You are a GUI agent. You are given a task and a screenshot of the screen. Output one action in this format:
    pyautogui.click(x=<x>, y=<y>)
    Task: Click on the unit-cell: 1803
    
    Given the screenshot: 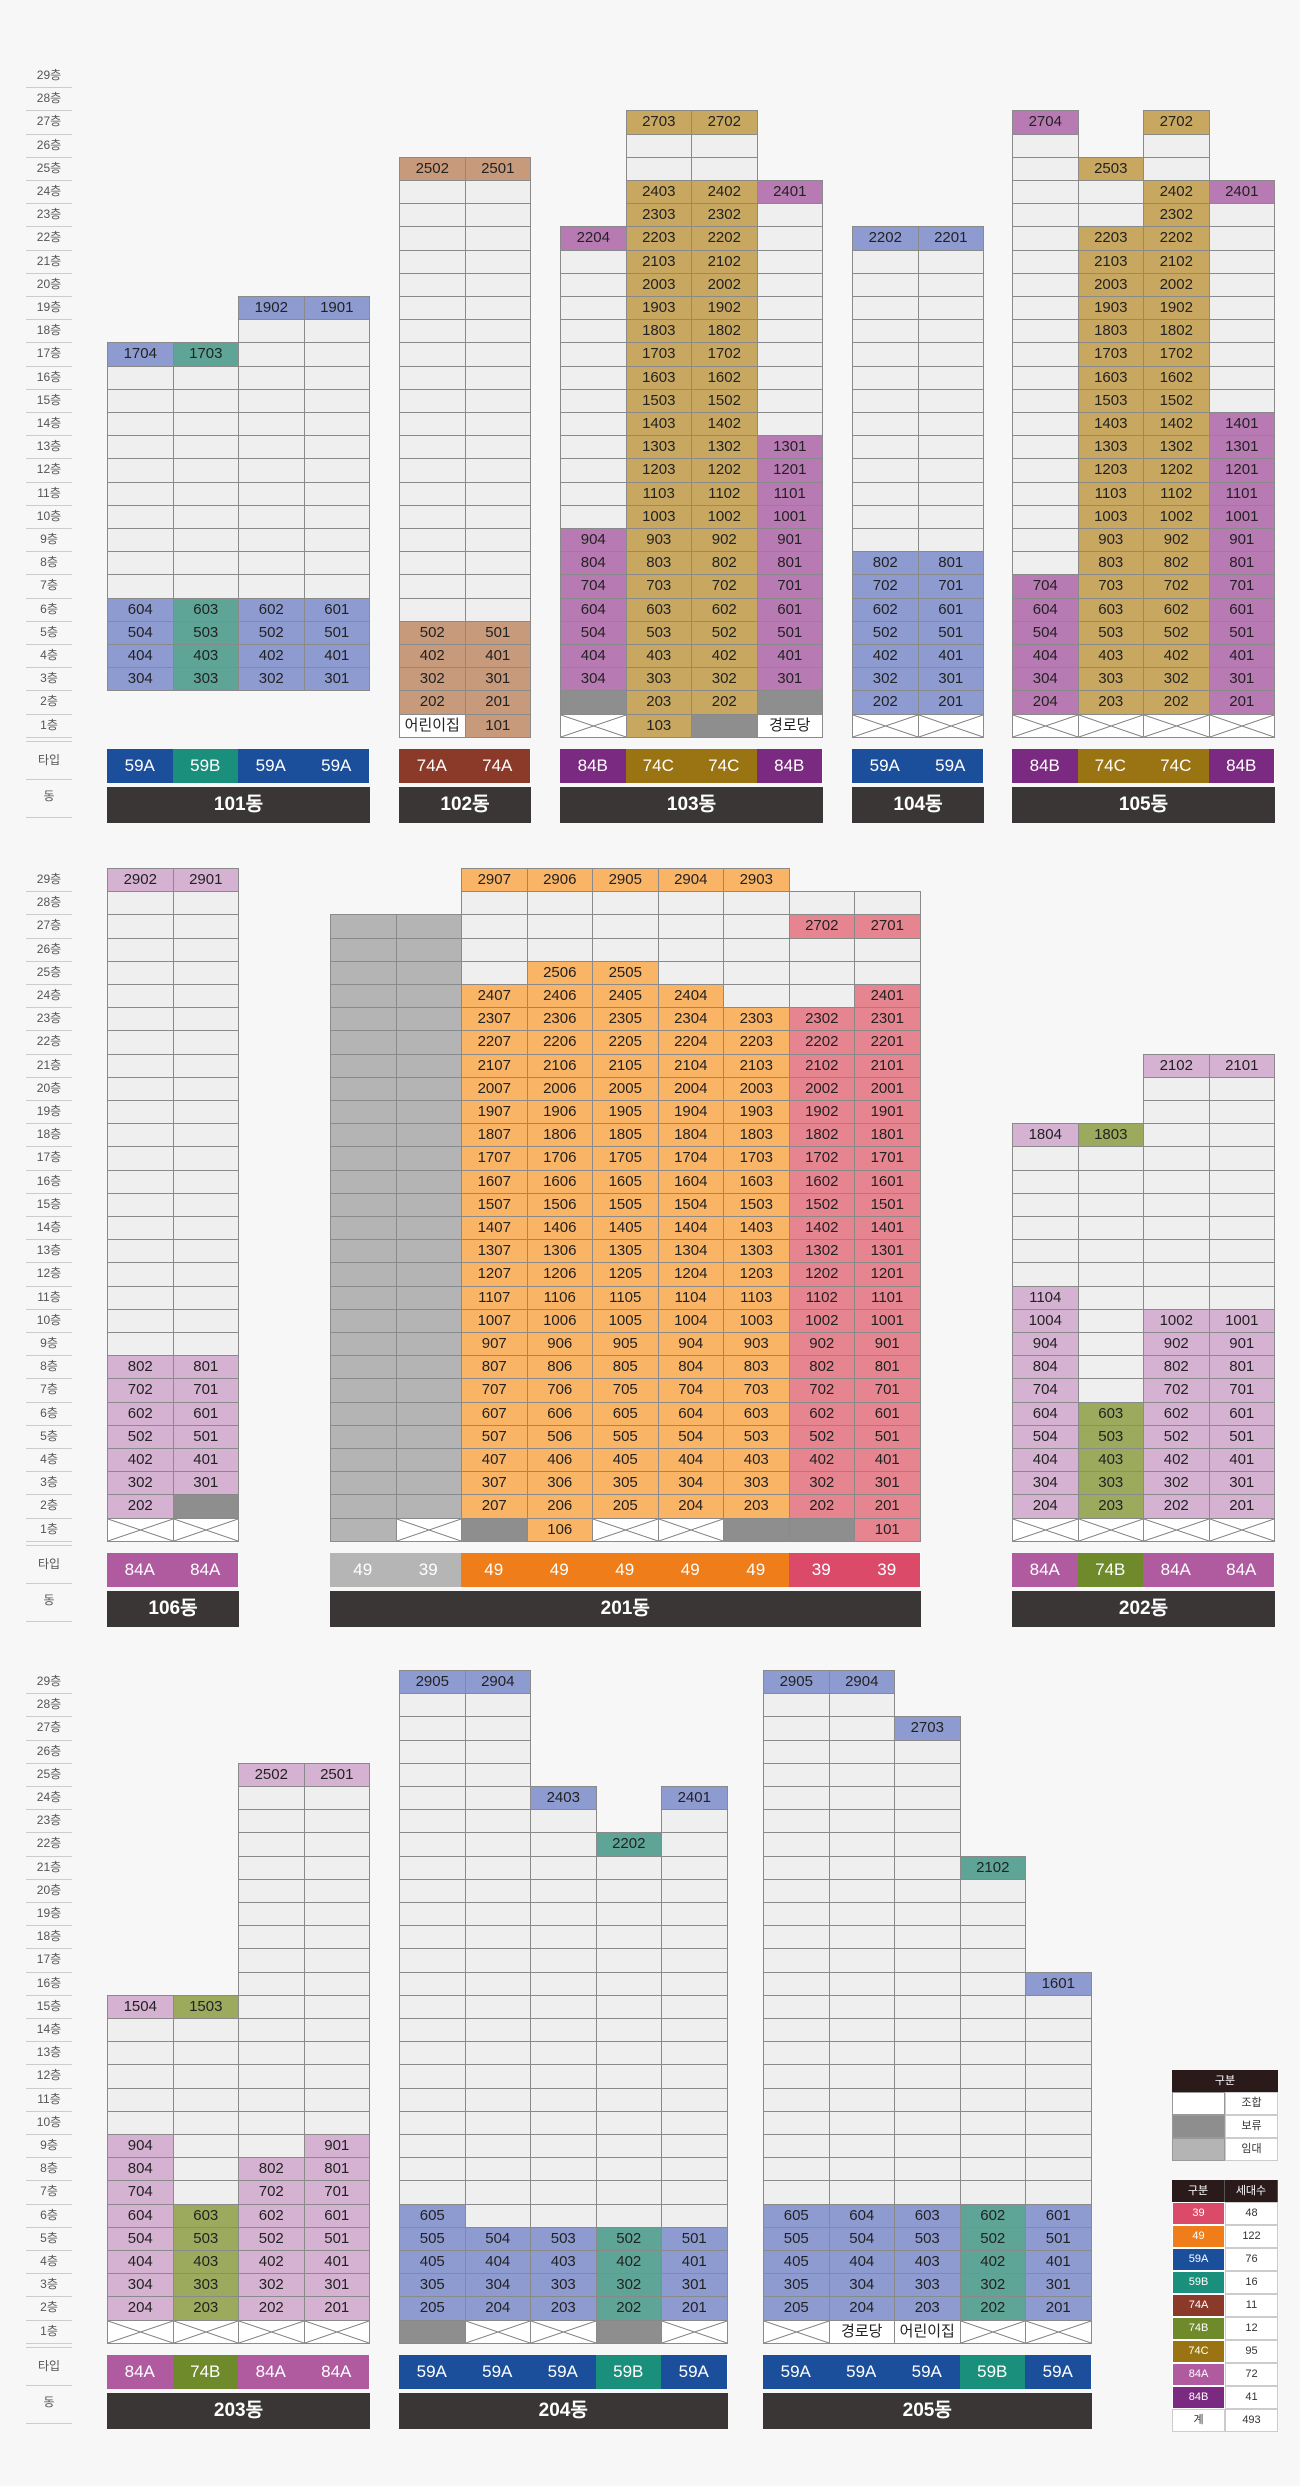 What is the action you would take?
    pyautogui.click(x=1110, y=1135)
    